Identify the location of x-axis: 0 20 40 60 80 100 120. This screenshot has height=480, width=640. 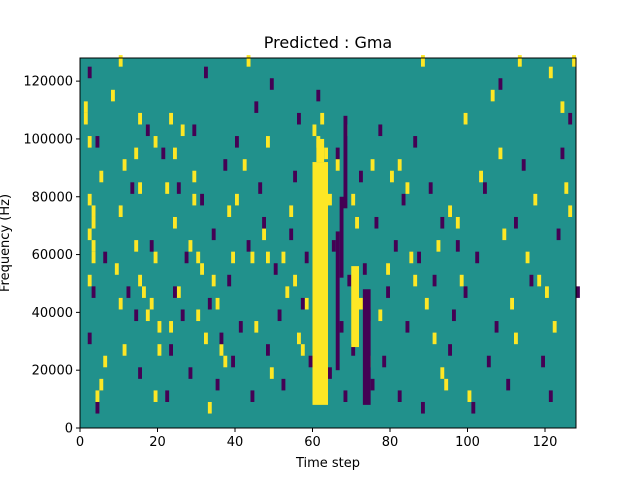
(317, 439).